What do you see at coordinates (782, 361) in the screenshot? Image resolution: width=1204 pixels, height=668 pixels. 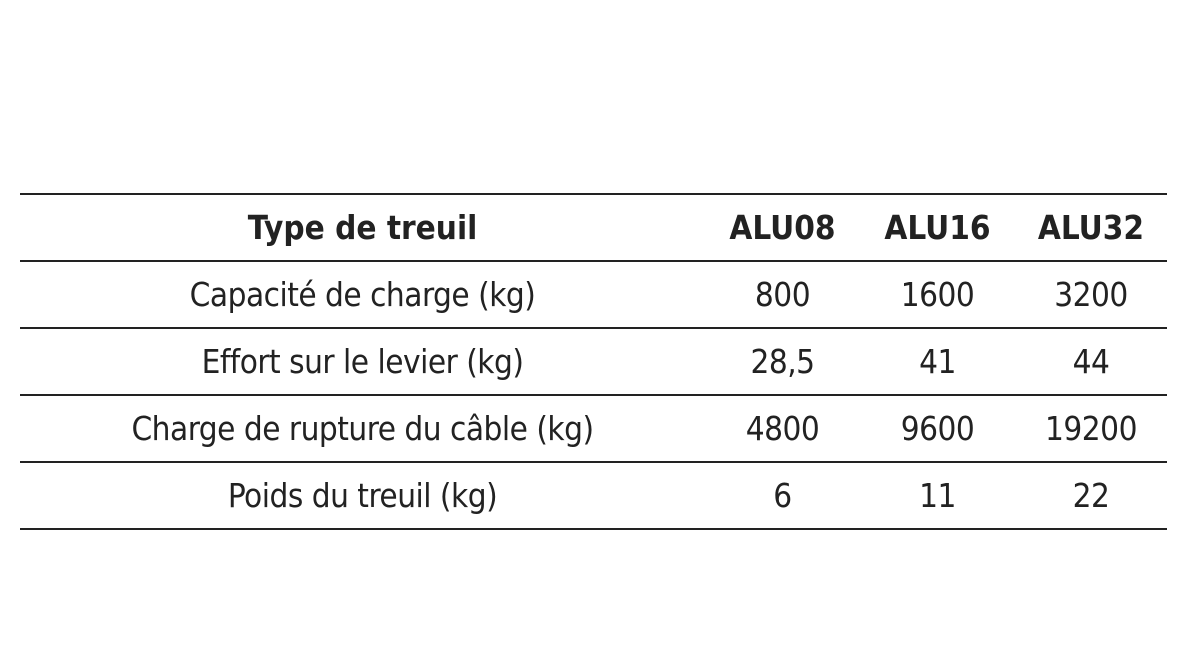 I see `value-cell: 28,5` at bounding box center [782, 361].